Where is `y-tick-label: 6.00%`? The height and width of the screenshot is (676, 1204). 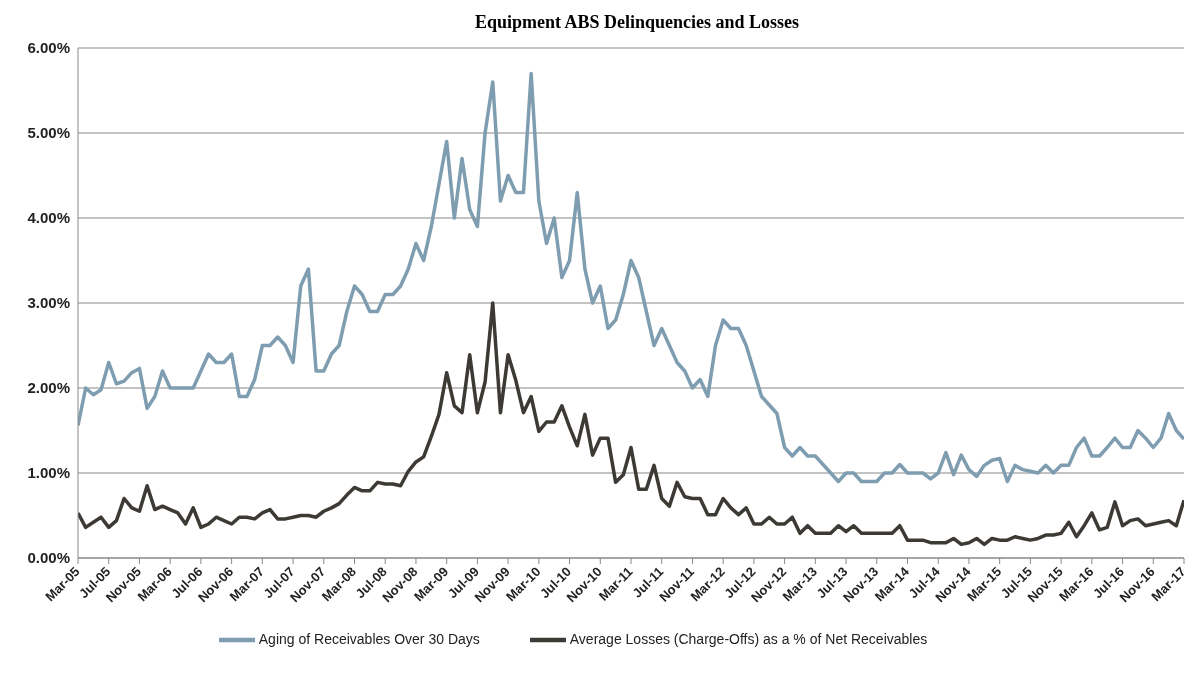
y-tick-label: 6.00% is located at coordinates (48, 48).